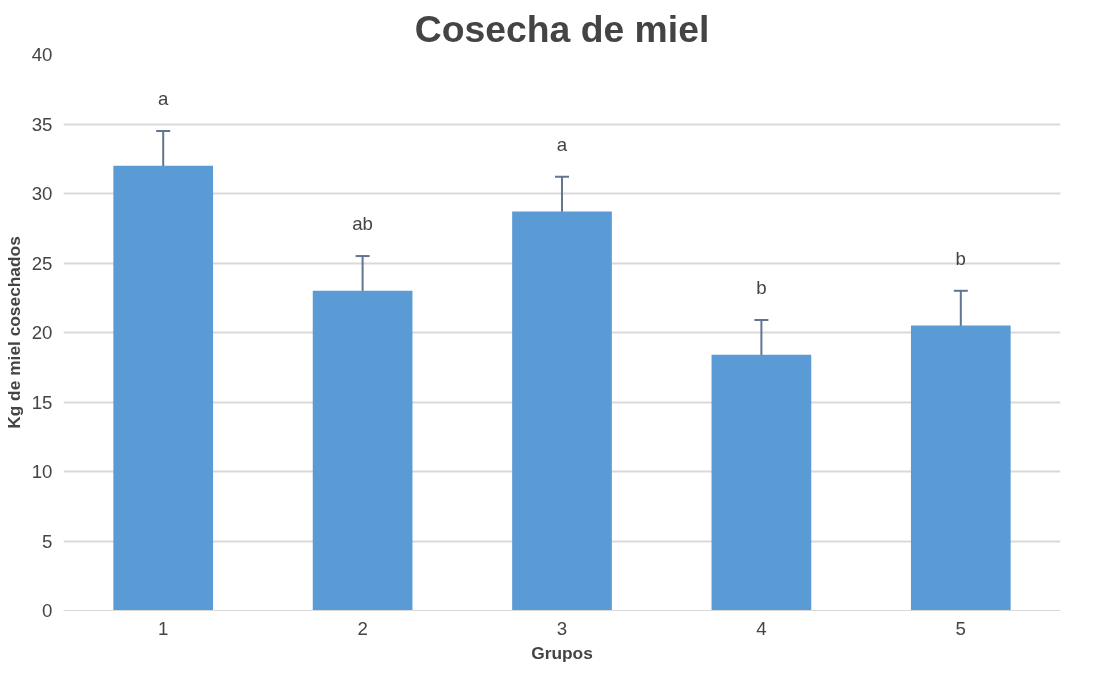 This screenshot has height=680, width=1115. Describe the element at coordinates (42, 193) in the screenshot. I see `y-tick-label: 30` at that location.